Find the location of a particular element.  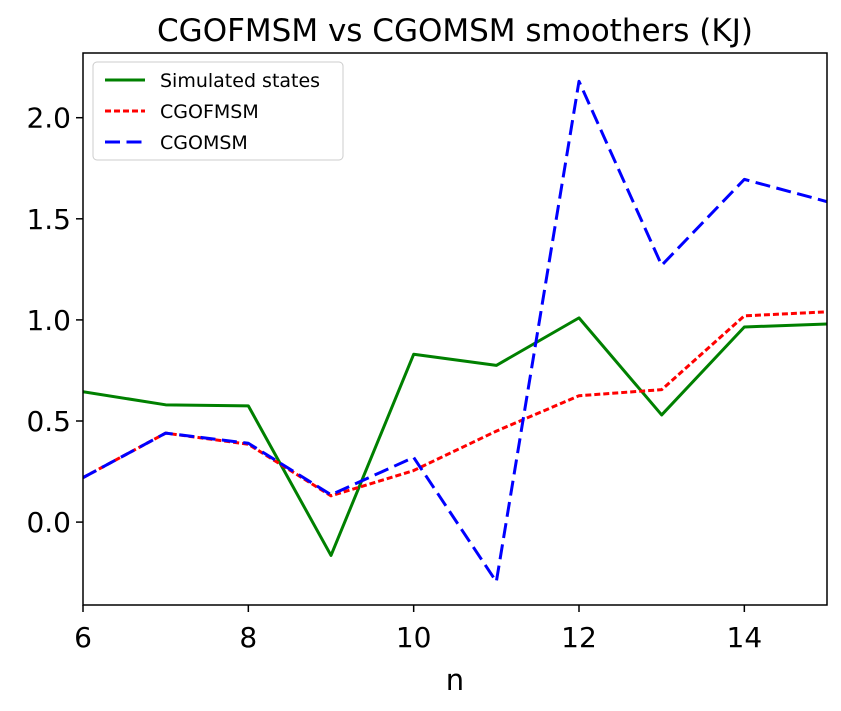

x-tick-label: 12 is located at coordinates (579, 637).